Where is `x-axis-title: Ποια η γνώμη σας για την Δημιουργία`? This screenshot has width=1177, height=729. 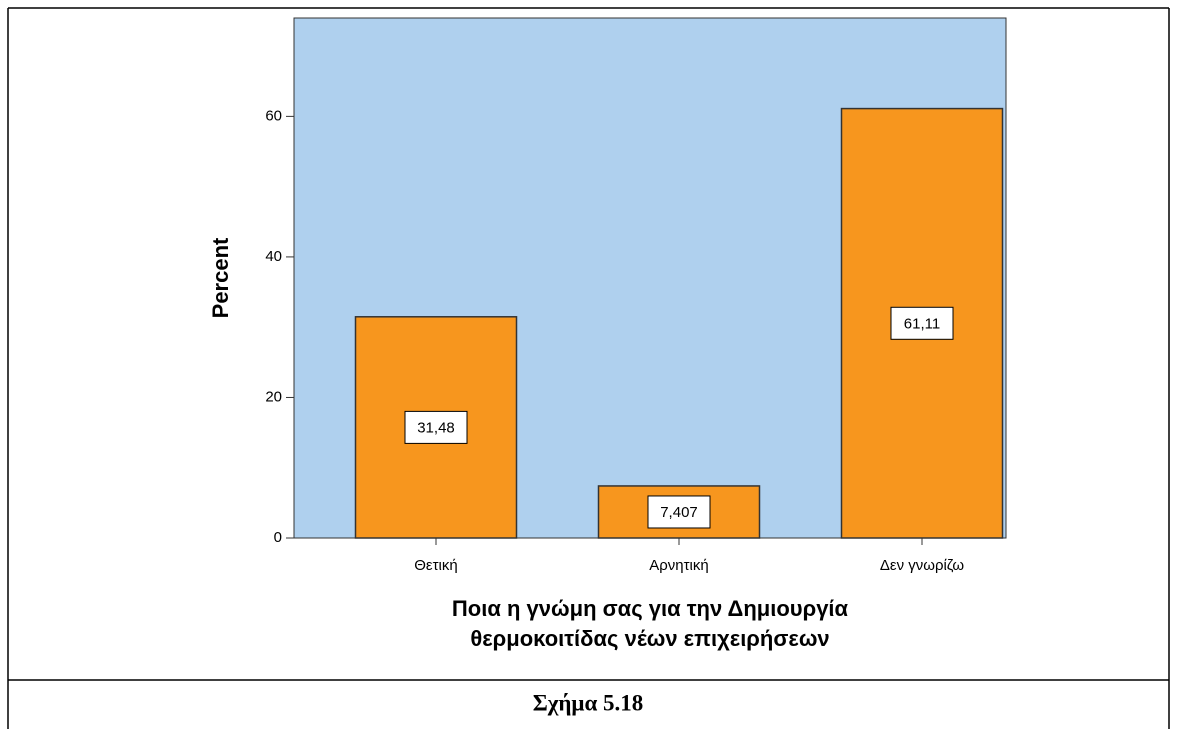 x-axis-title: Ποια η γνώμη σας για την Δημιουργία is located at coordinates (650, 608).